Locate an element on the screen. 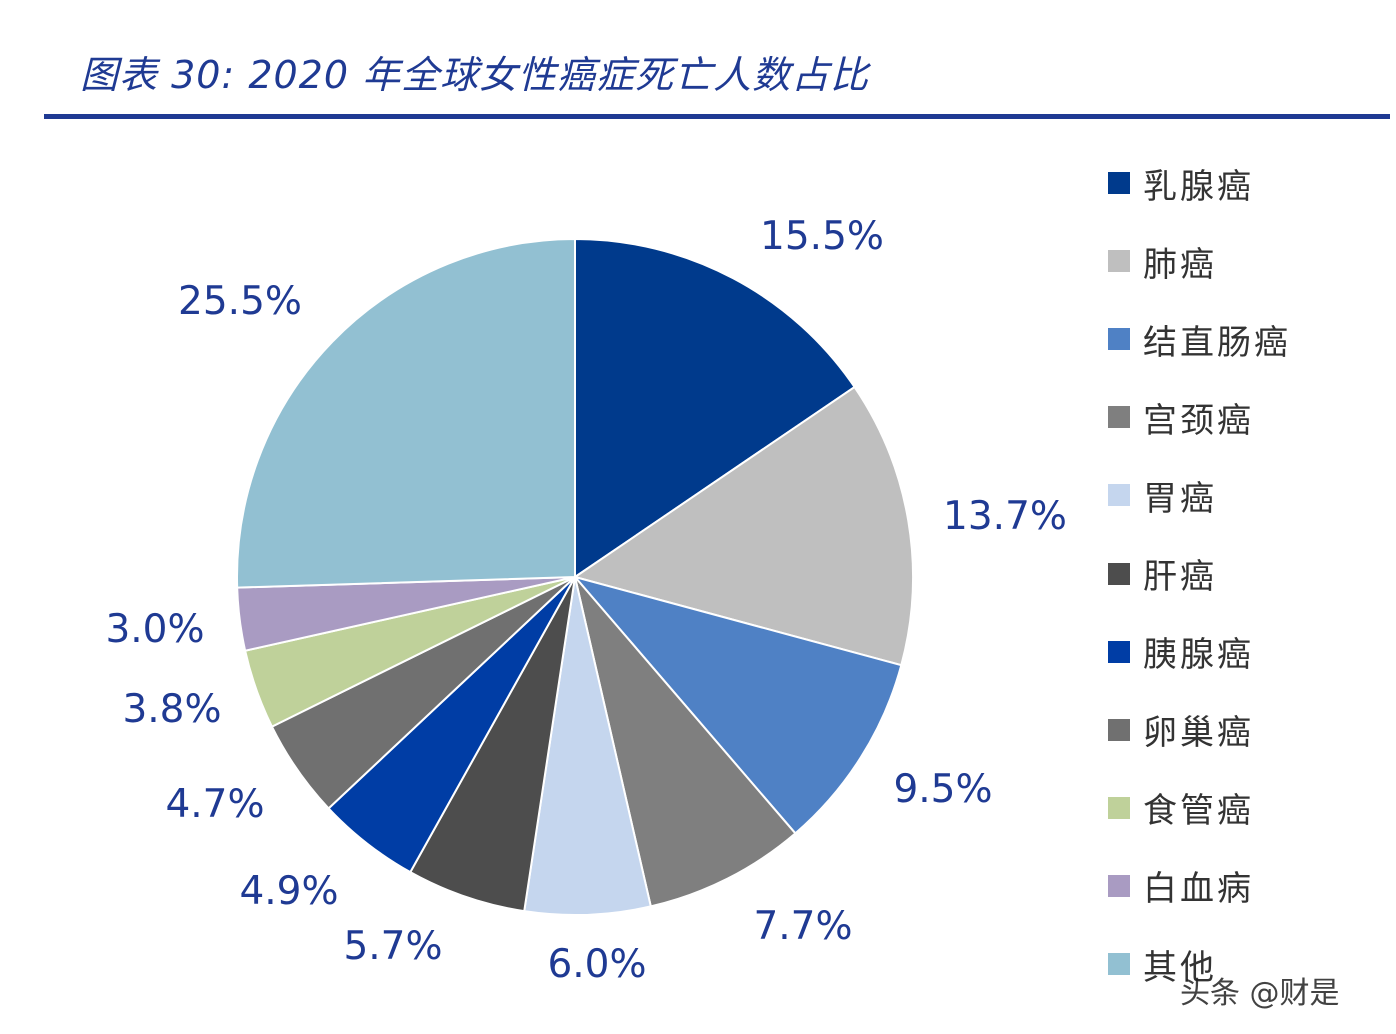 This screenshot has width=1396, height=1034. legend-label: 胰腺癌 is located at coordinates (1198, 655).